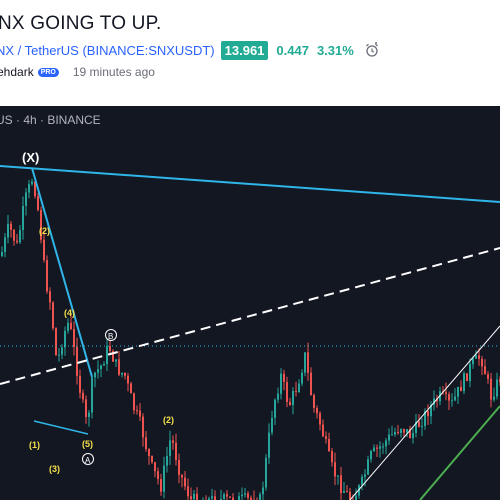 Image resolution: width=500 pixels, height=500 pixels. What do you see at coordinates (54, 469) in the screenshot?
I see `wave-label-3: (3)` at bounding box center [54, 469].